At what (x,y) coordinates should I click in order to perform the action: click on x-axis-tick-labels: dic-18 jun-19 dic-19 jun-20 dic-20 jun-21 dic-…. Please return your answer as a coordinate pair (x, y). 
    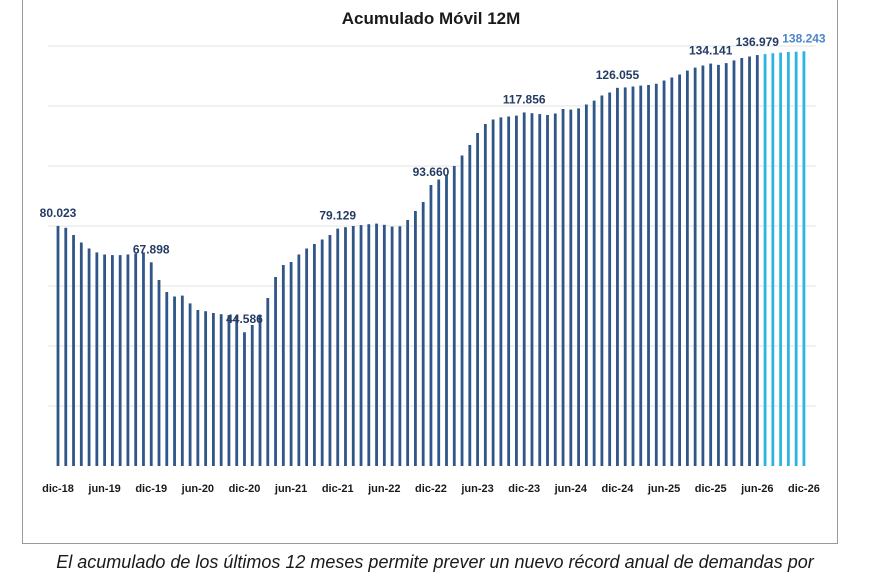
    Looking at the image, I should click on (431, 489).